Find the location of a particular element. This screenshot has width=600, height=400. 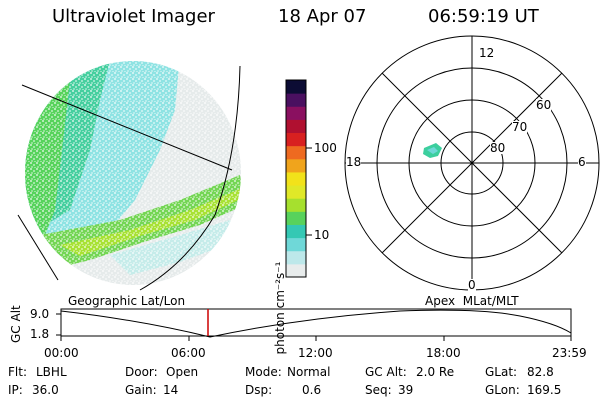

status-value-glat: 82.8 is located at coordinates (540, 372).